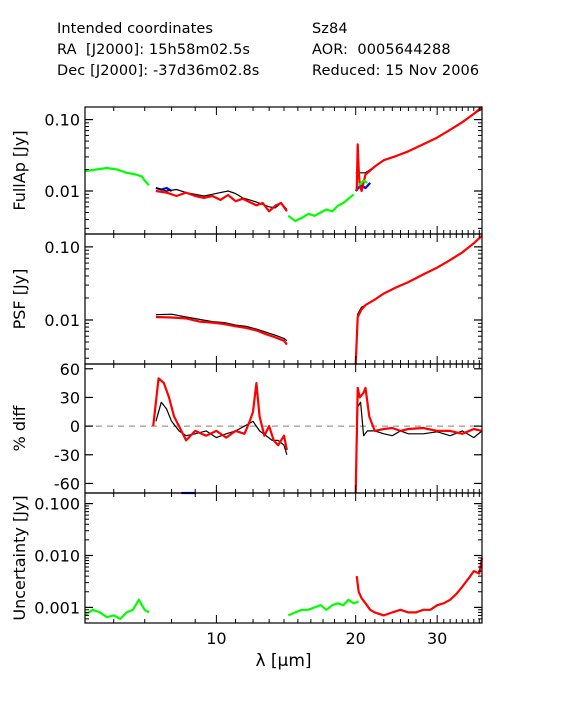 This screenshot has height=708, width=566. Describe the element at coordinates (158, 71) in the screenshot. I see `header-dec: Dec [J2000]: -37d36m02.8s` at that location.